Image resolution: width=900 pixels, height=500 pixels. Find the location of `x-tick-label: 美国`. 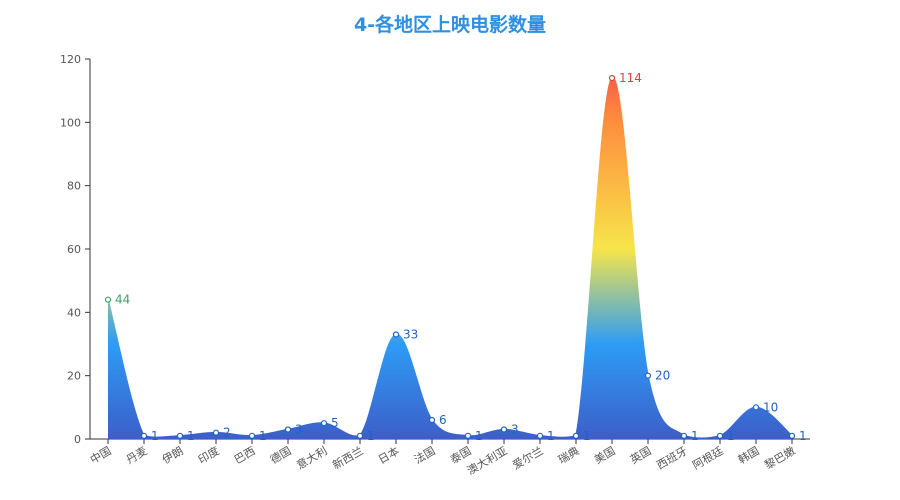

x-tick-label: 美国 is located at coordinates (605, 455).